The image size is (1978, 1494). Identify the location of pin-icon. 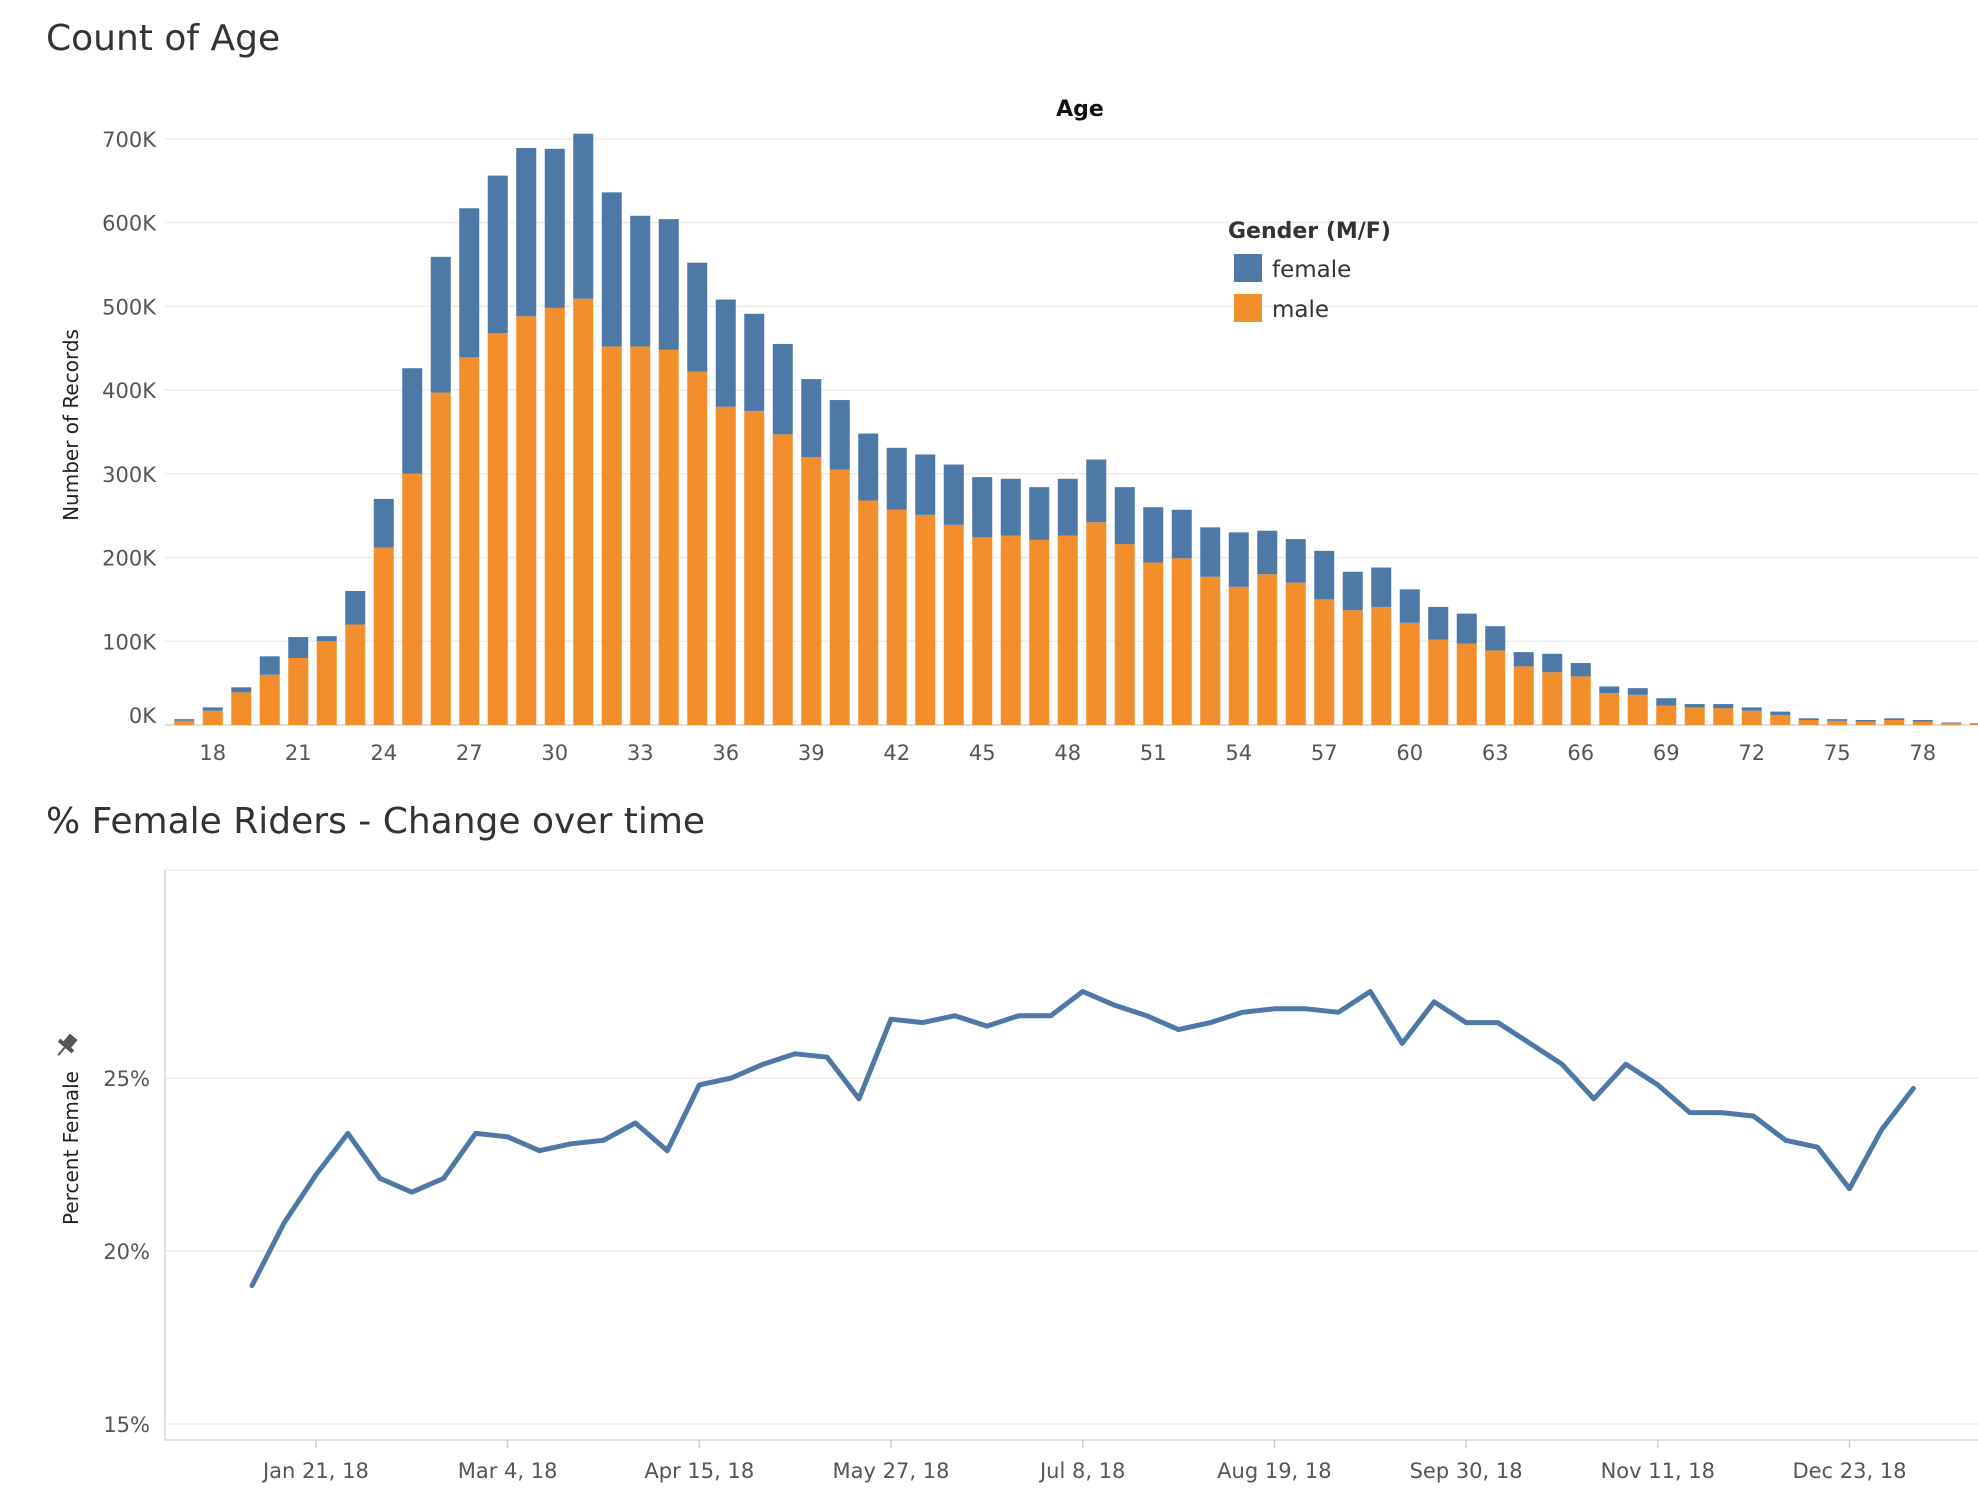
(65, 1046).